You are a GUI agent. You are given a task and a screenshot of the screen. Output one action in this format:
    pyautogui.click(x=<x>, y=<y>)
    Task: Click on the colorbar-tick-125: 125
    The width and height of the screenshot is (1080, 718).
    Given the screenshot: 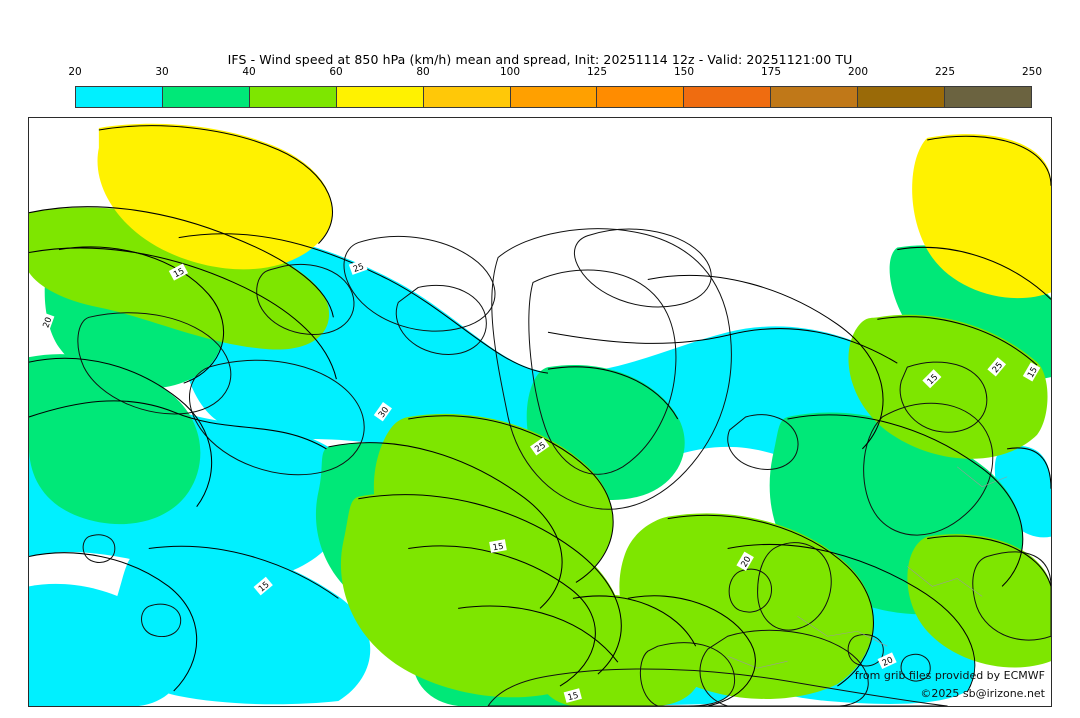 What is the action you would take?
    pyautogui.click(x=597, y=72)
    